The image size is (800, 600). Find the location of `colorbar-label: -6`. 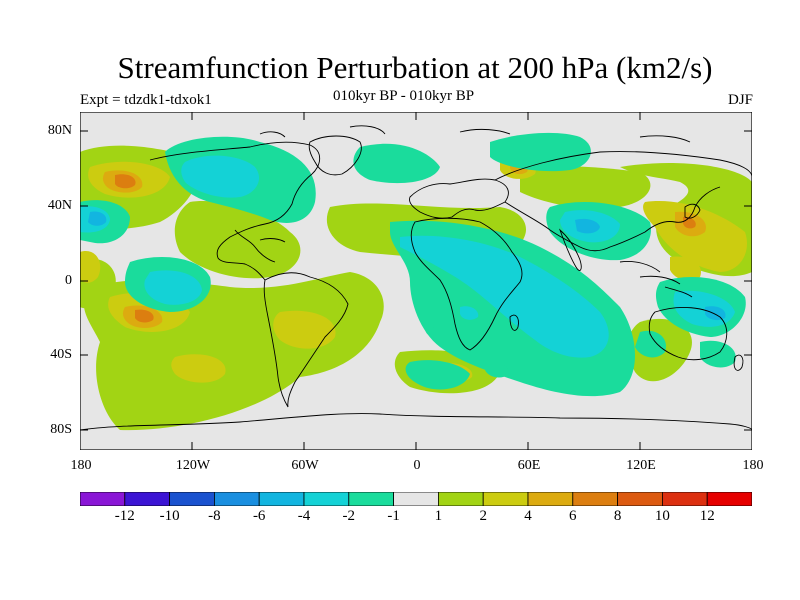

colorbar-label: -6 is located at coordinates (259, 516).